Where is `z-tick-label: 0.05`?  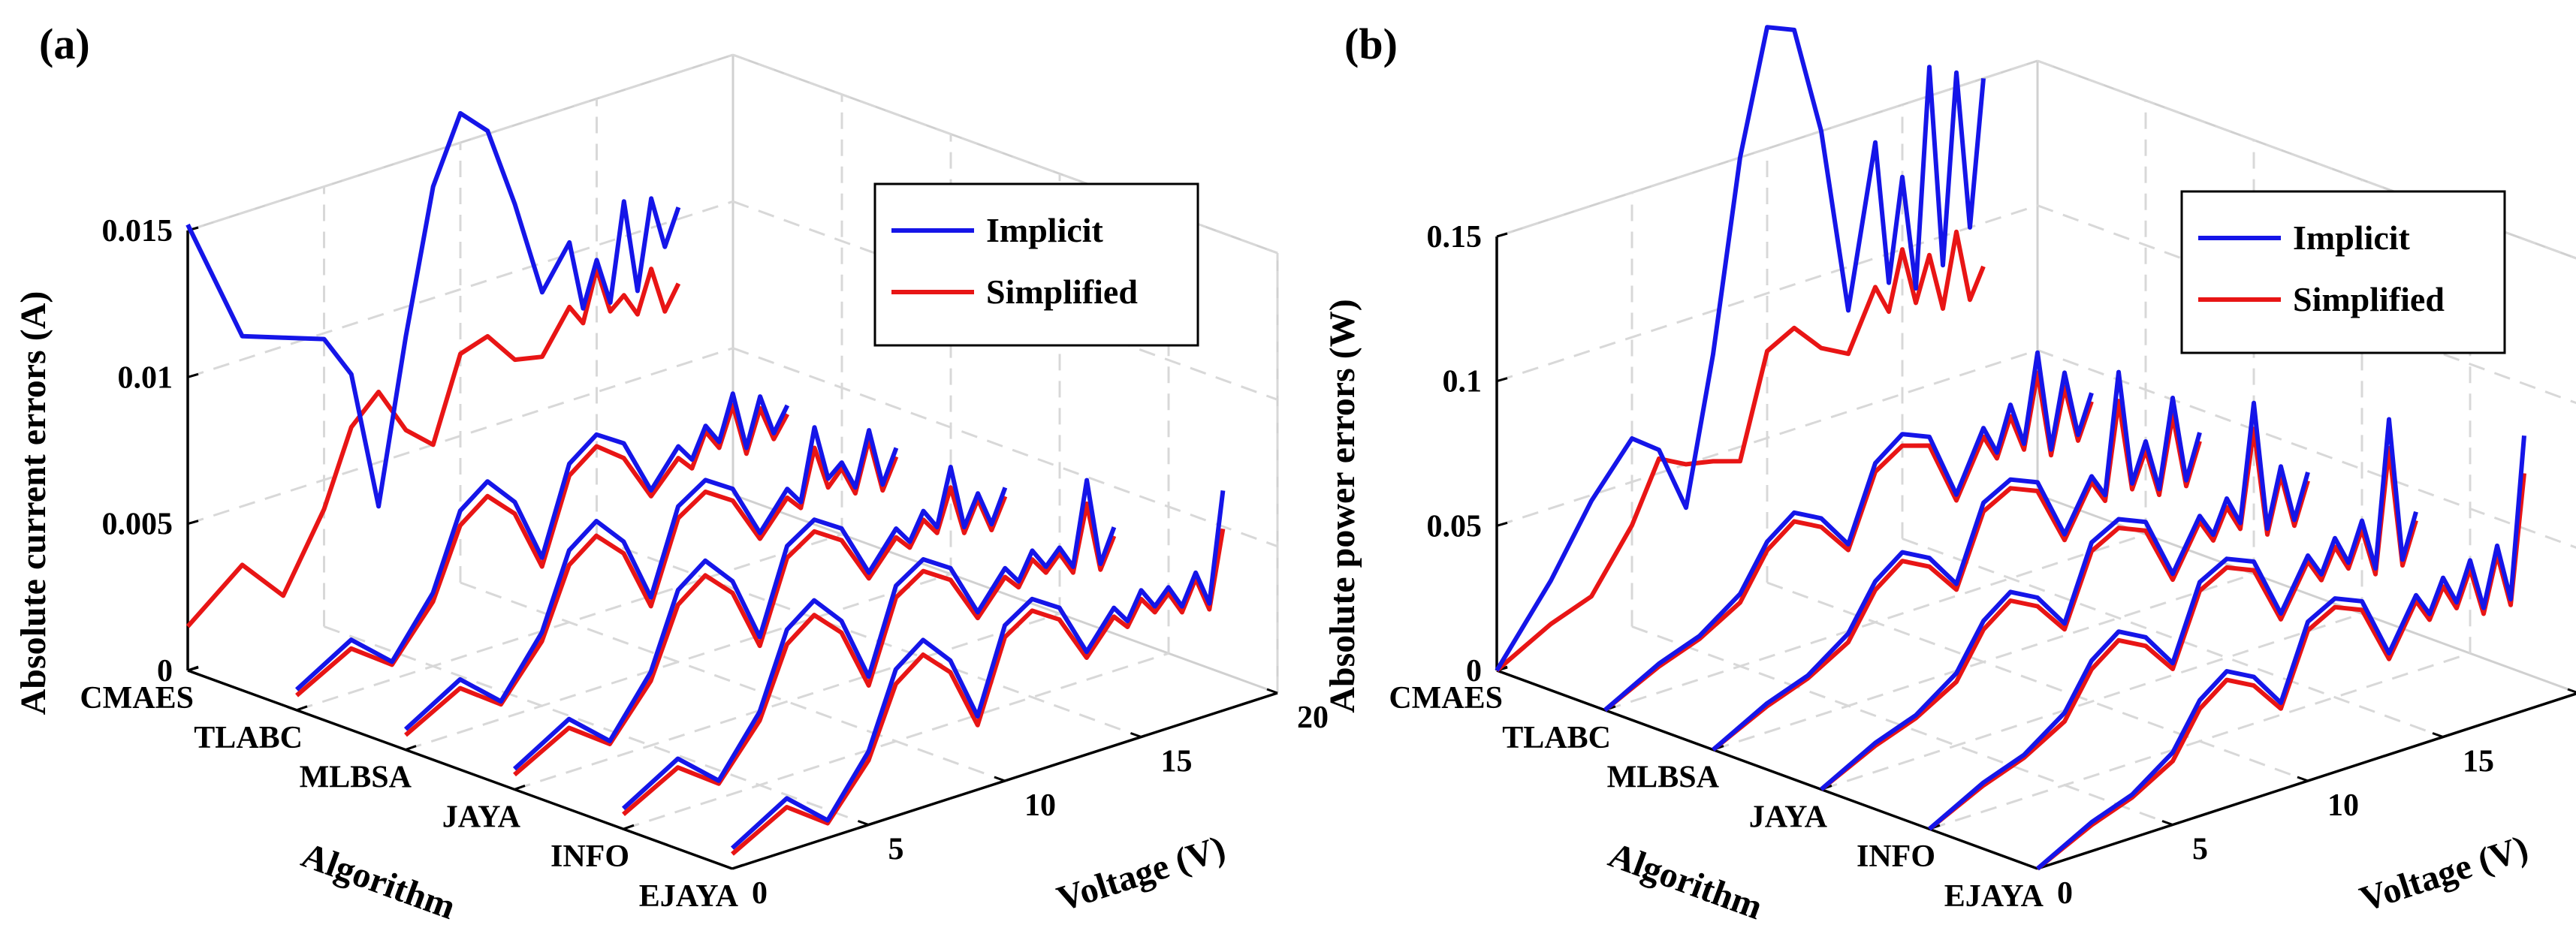
z-tick-label: 0.05 is located at coordinates (1455, 526).